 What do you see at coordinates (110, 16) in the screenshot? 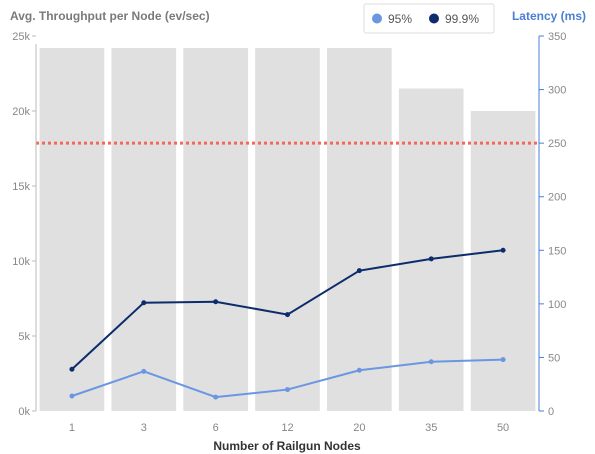
I see `left-axis-title: Avg. Throughput per Node (ev/sec)` at bounding box center [110, 16].